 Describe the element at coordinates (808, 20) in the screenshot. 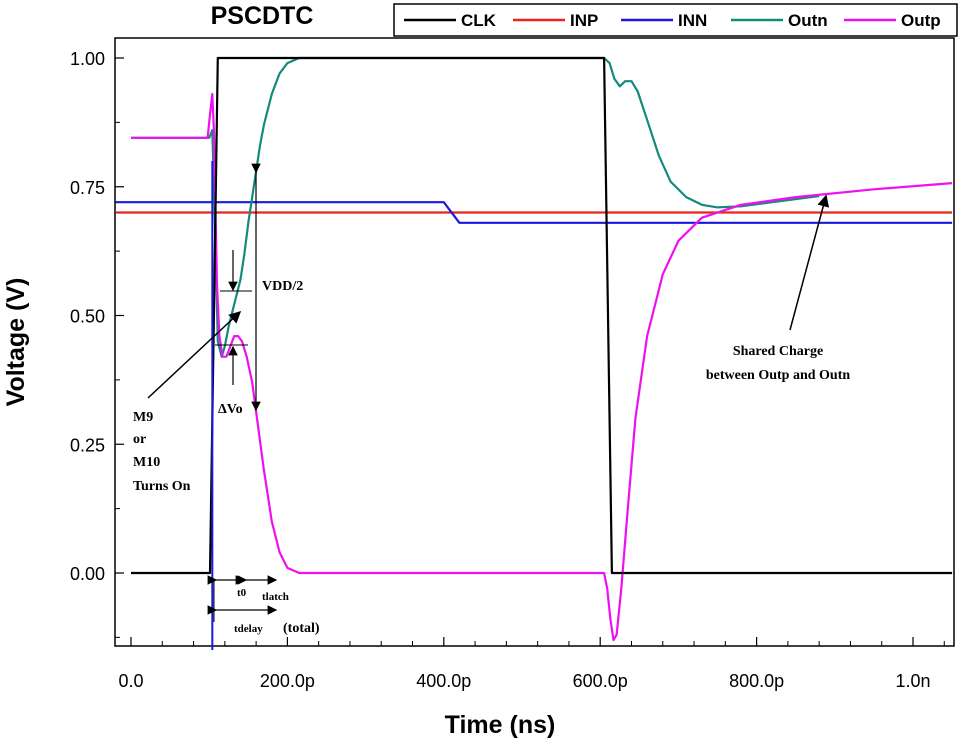

I see `legend-label-outn: Outn` at that location.